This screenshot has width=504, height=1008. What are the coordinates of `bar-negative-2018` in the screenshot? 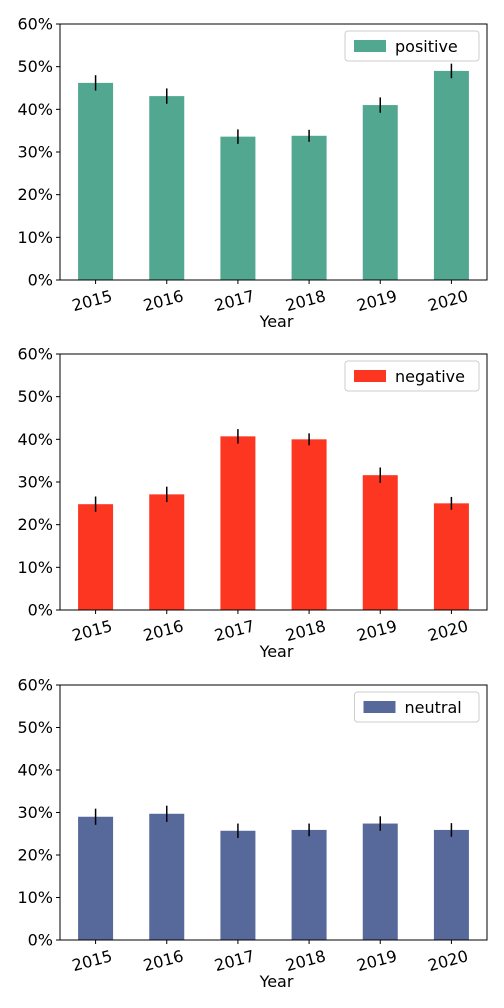 It's located at (309, 524).